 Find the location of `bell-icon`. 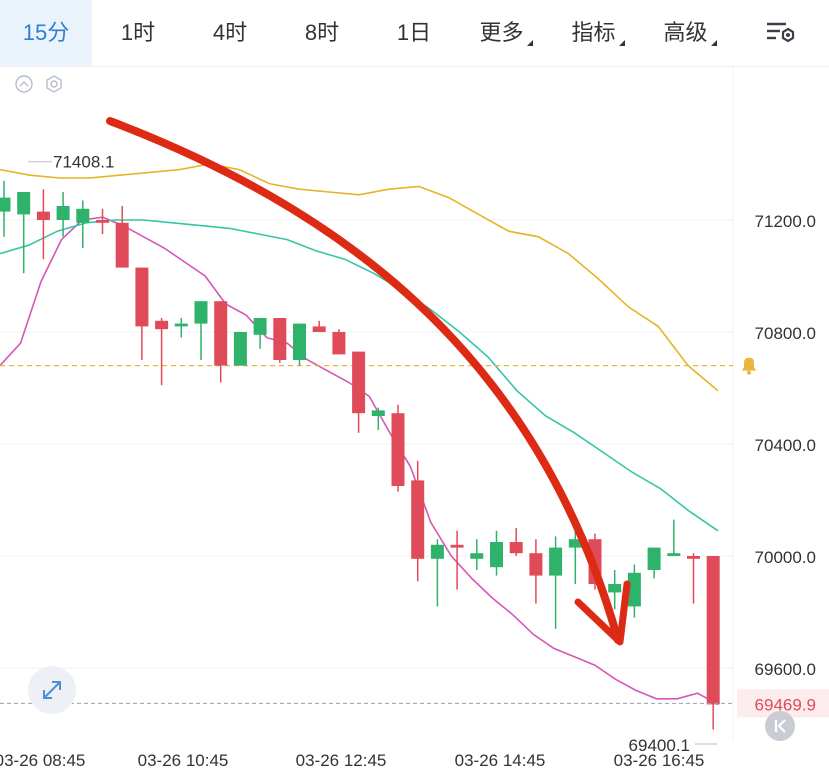

bell-icon is located at coordinates (749, 366).